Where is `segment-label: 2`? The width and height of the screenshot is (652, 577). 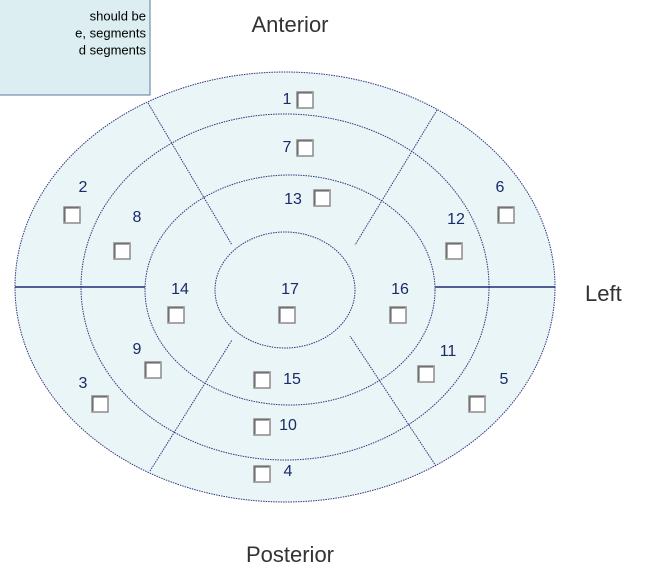 segment-label: 2 is located at coordinates (83, 187).